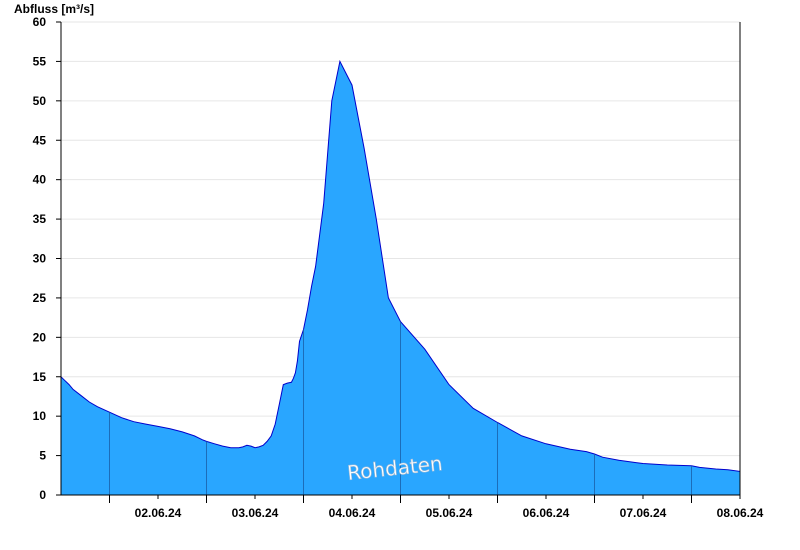 The image size is (800, 550). Describe the element at coordinates (40, 416) in the screenshot. I see `y-tick-label: 10` at that location.